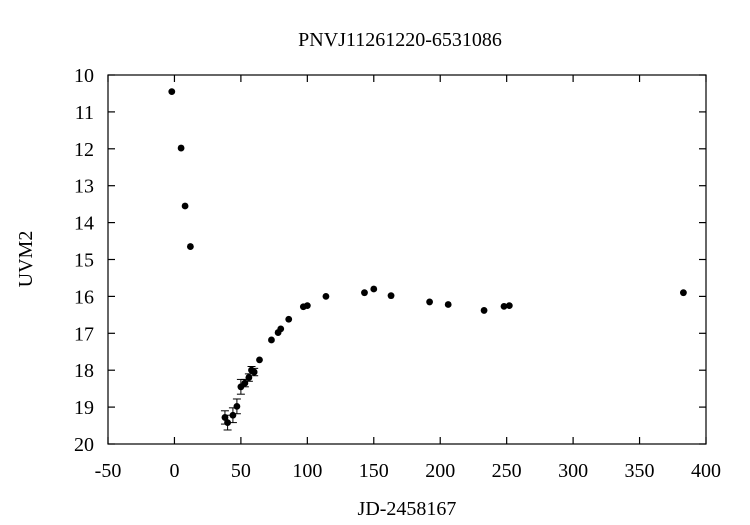  I want to click on y-tick-label: 14, so click(84, 224).